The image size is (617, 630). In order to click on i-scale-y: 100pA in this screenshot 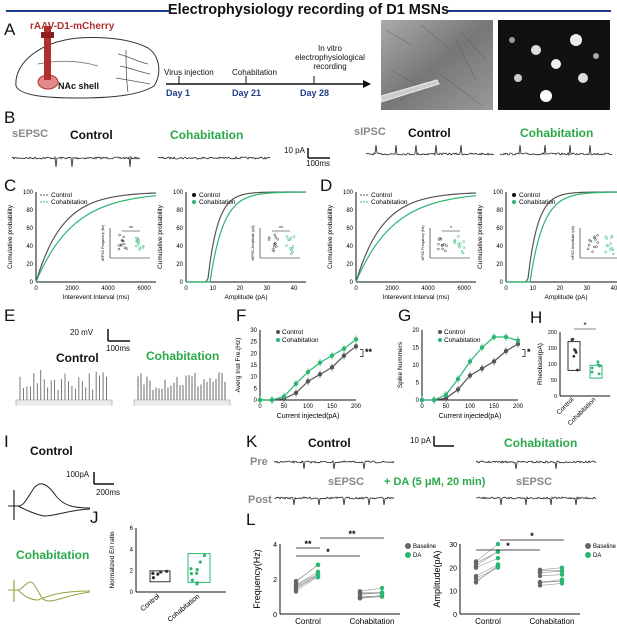, I will do `click(78, 474)`.